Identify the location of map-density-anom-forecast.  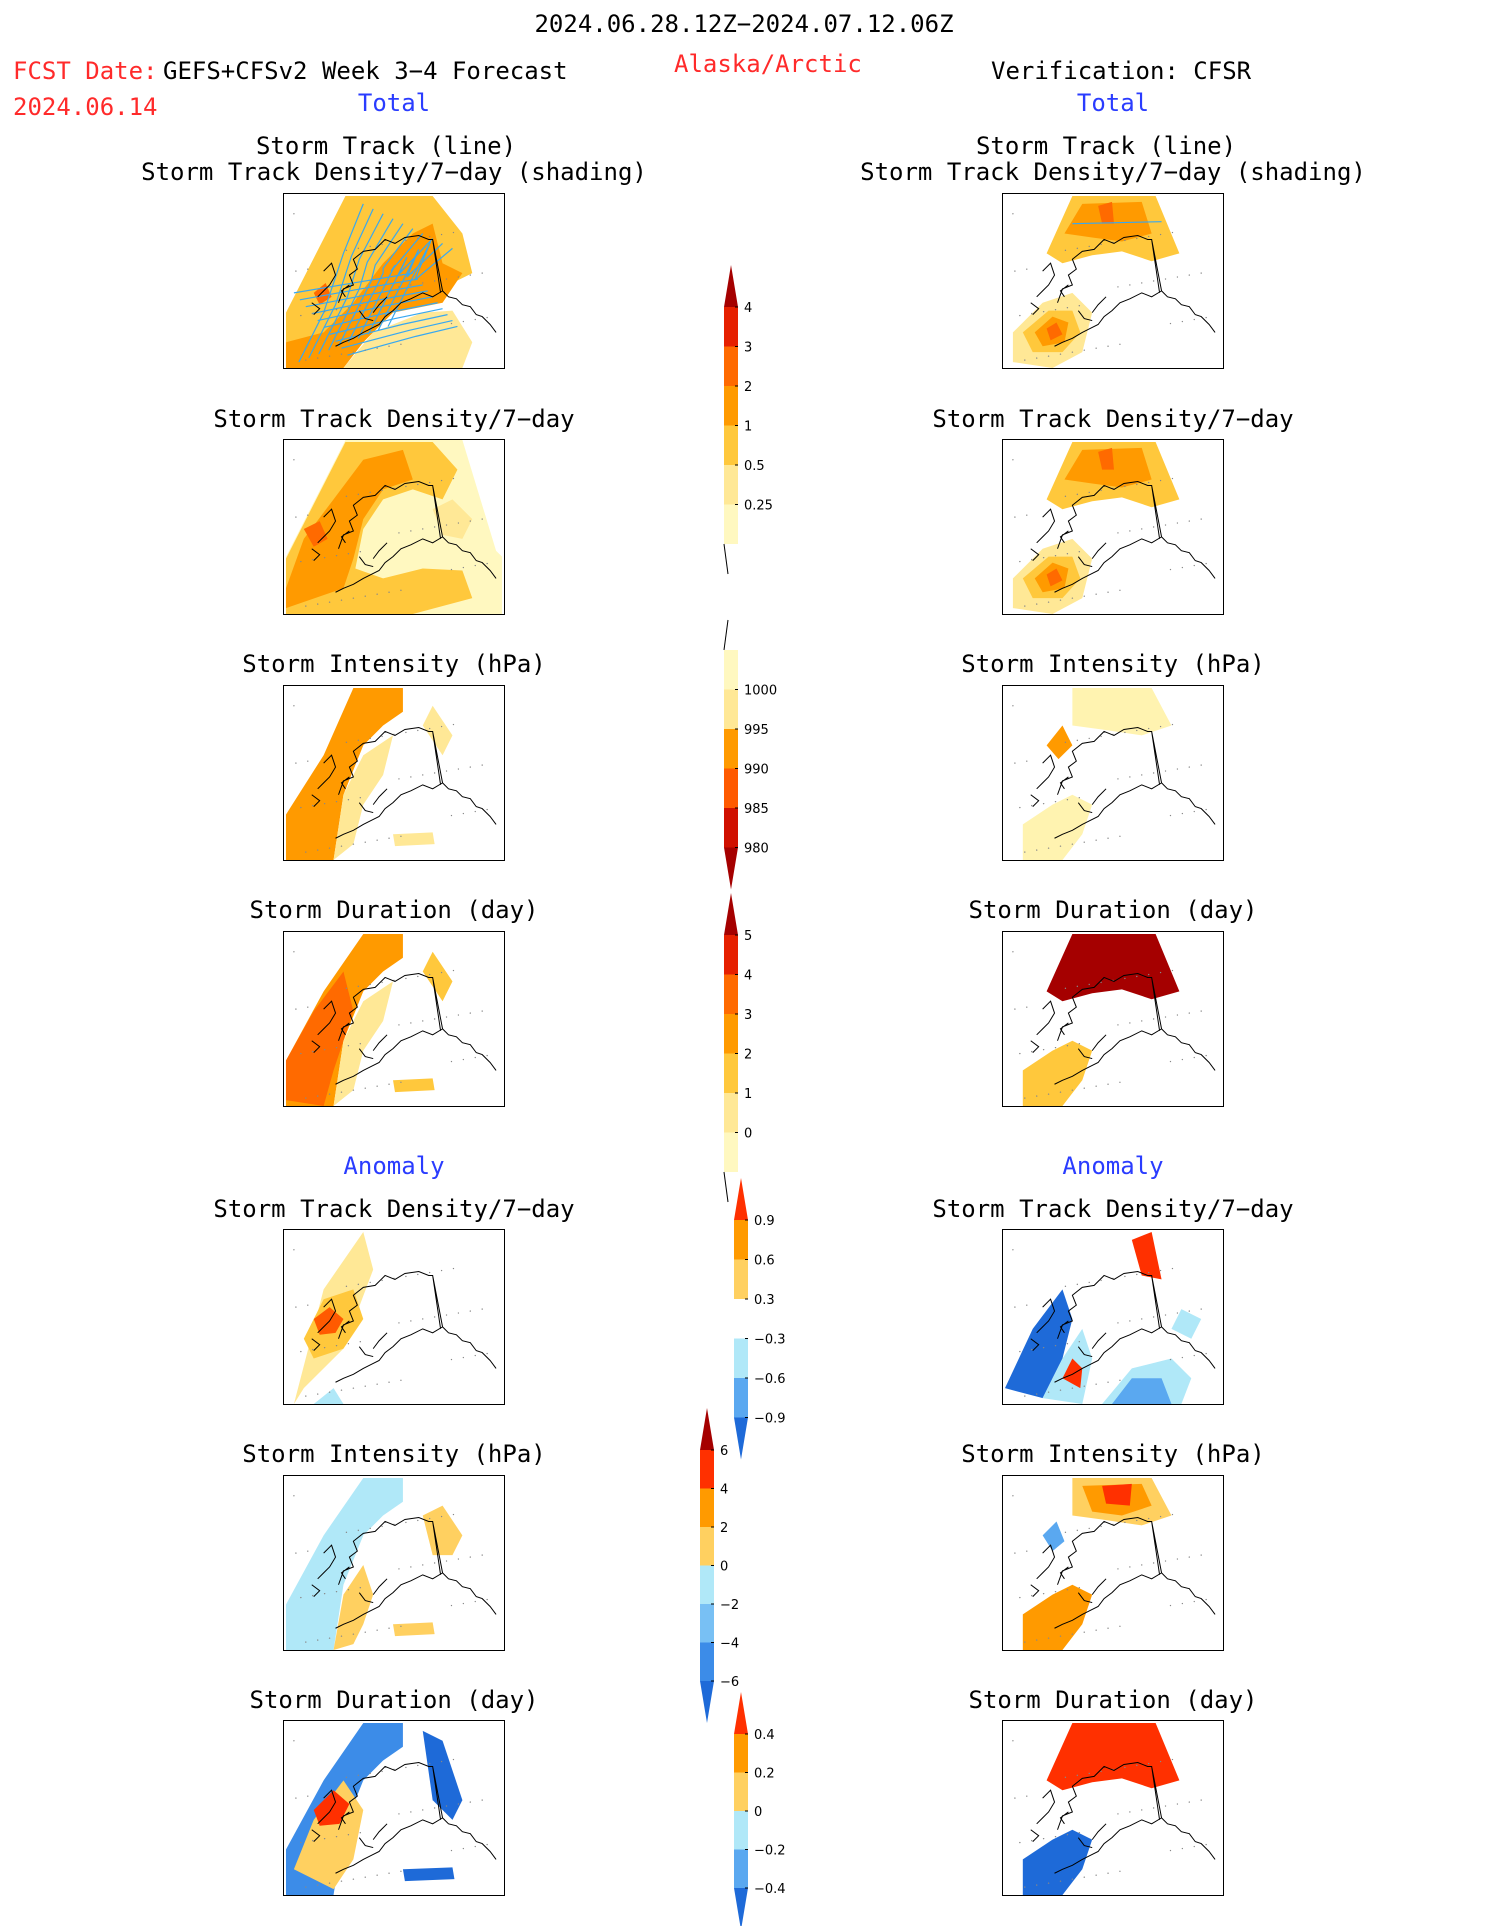
(394, 1317).